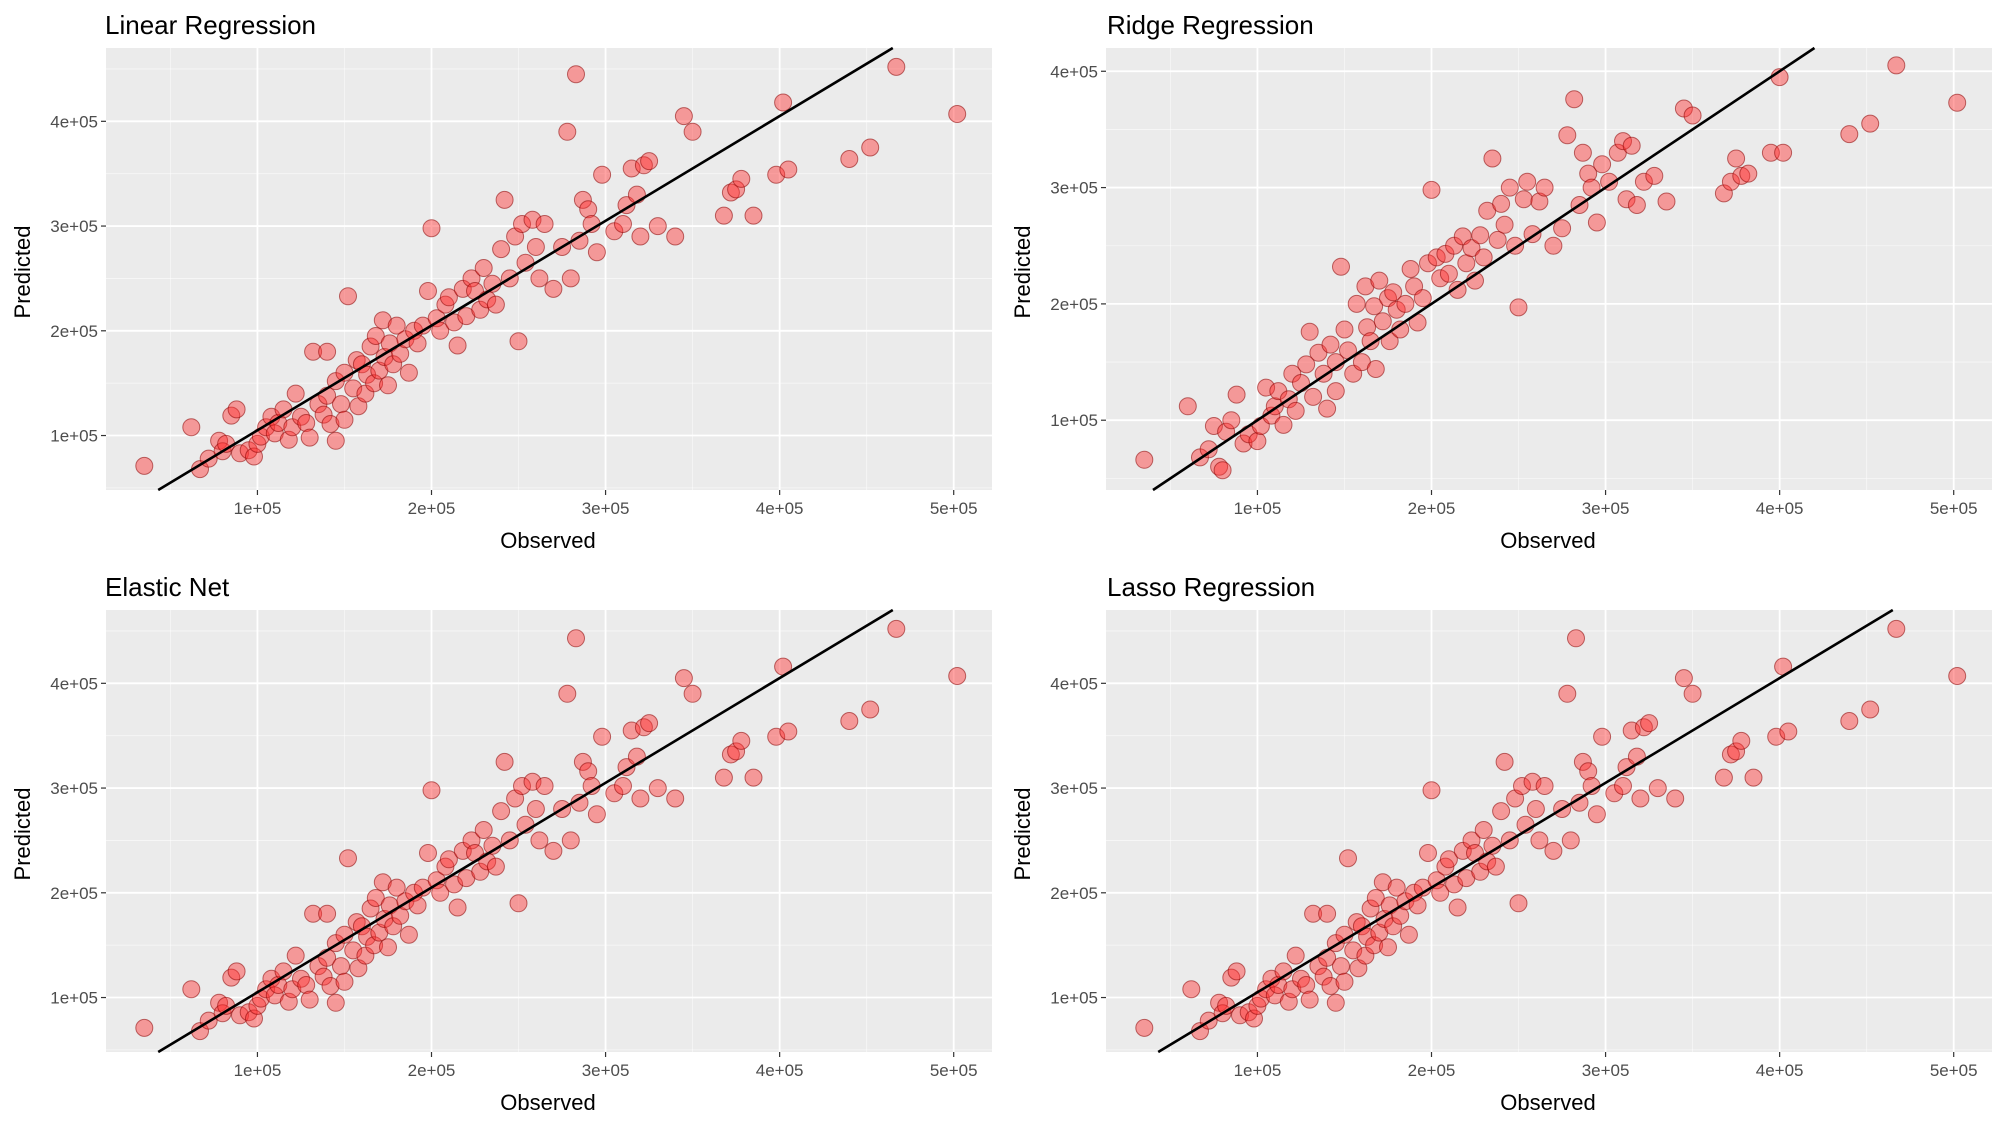  Describe the element at coordinates (167, 587) in the screenshot. I see `chart-title: Elastic Net` at that location.